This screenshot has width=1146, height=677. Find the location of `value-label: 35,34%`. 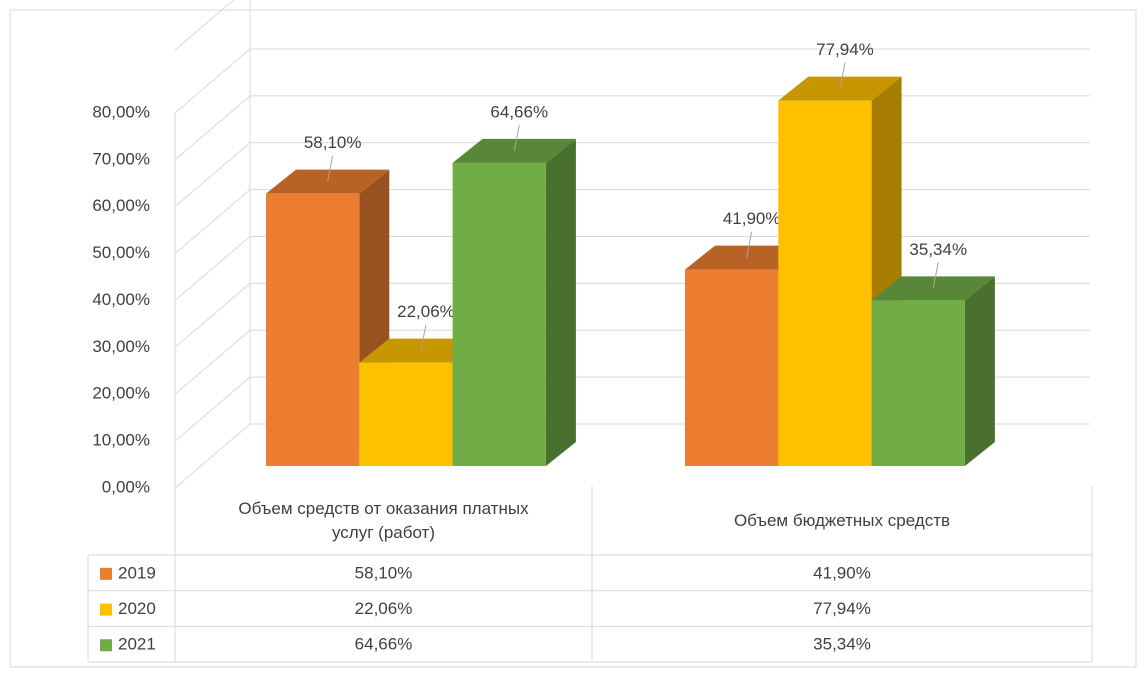

value-label: 35,34% is located at coordinates (938, 249).